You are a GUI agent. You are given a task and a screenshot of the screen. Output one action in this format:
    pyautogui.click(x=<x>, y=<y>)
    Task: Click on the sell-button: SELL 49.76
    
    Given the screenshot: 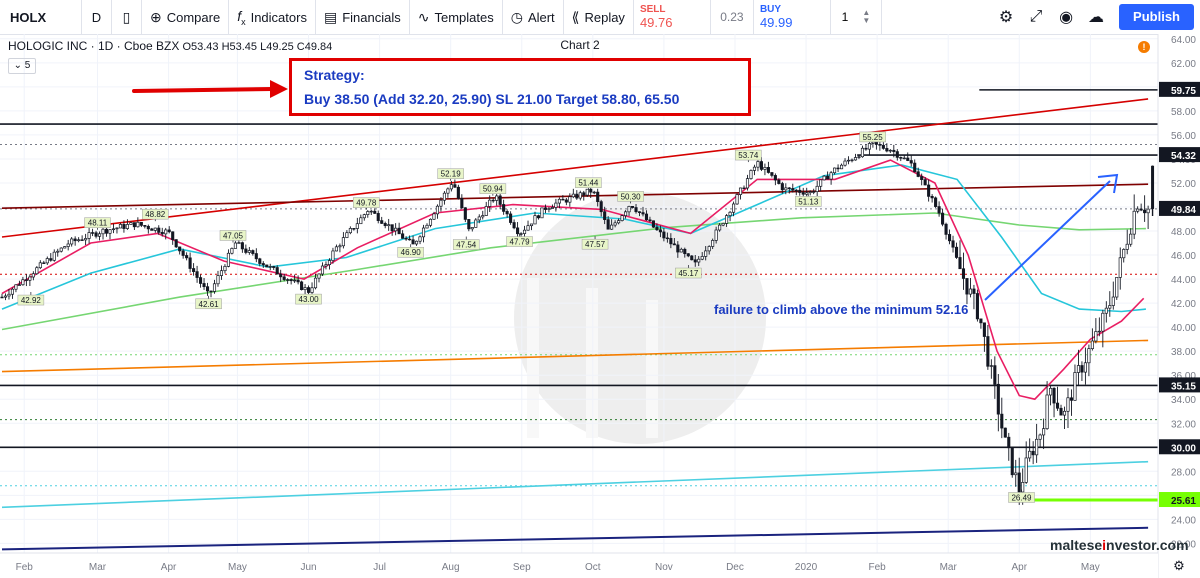 What is the action you would take?
    pyautogui.click(x=671, y=17)
    